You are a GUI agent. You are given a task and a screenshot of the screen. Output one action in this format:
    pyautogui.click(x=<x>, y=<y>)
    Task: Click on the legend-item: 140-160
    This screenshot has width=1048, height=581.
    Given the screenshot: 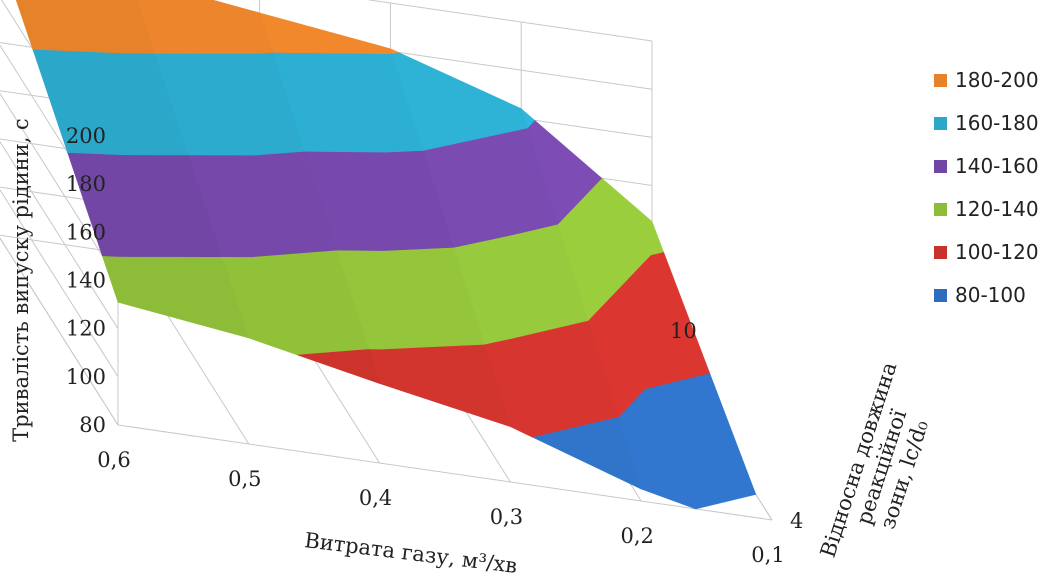 What is the action you would take?
    pyautogui.click(x=986, y=166)
    